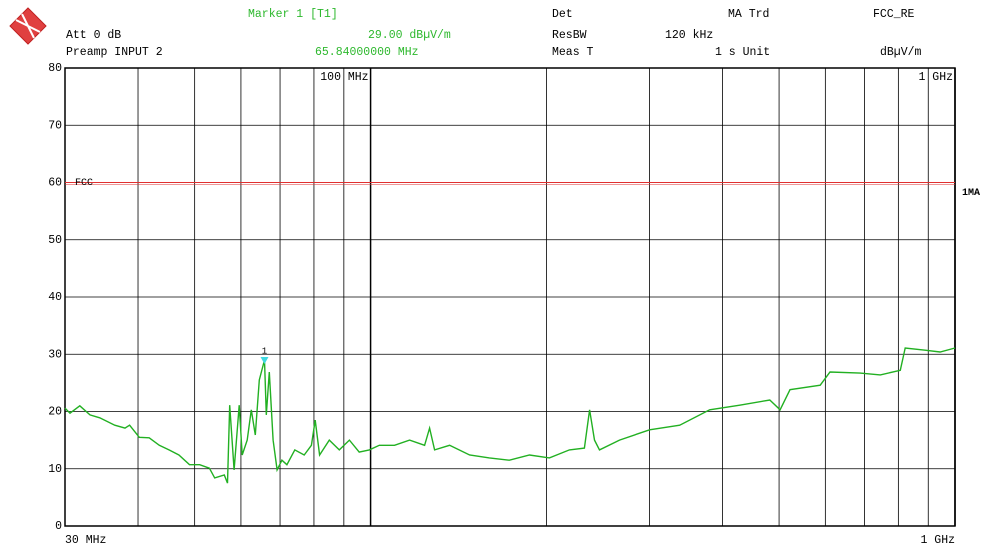  What do you see at coordinates (367, 52) in the screenshot?
I see `marker-freq: 65.84000000 MHz` at bounding box center [367, 52].